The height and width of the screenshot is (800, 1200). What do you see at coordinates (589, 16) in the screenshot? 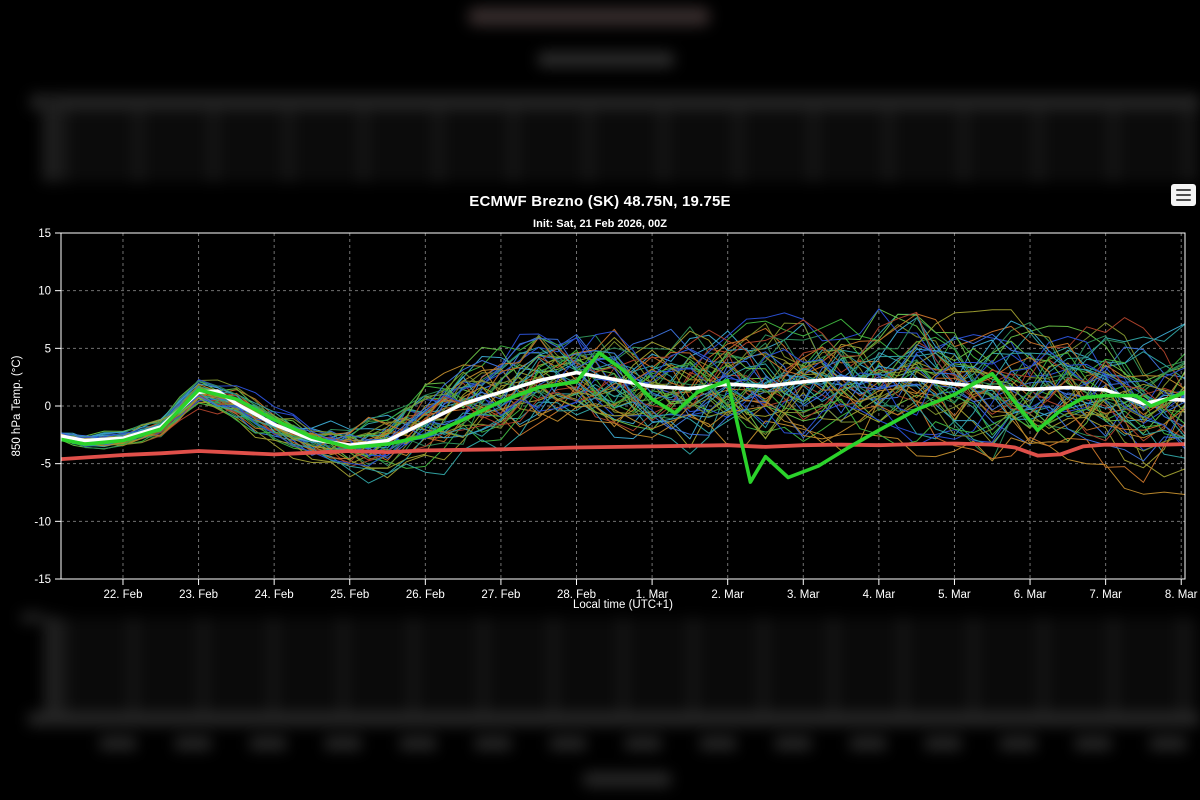
I see `blurred-page-title` at bounding box center [589, 16].